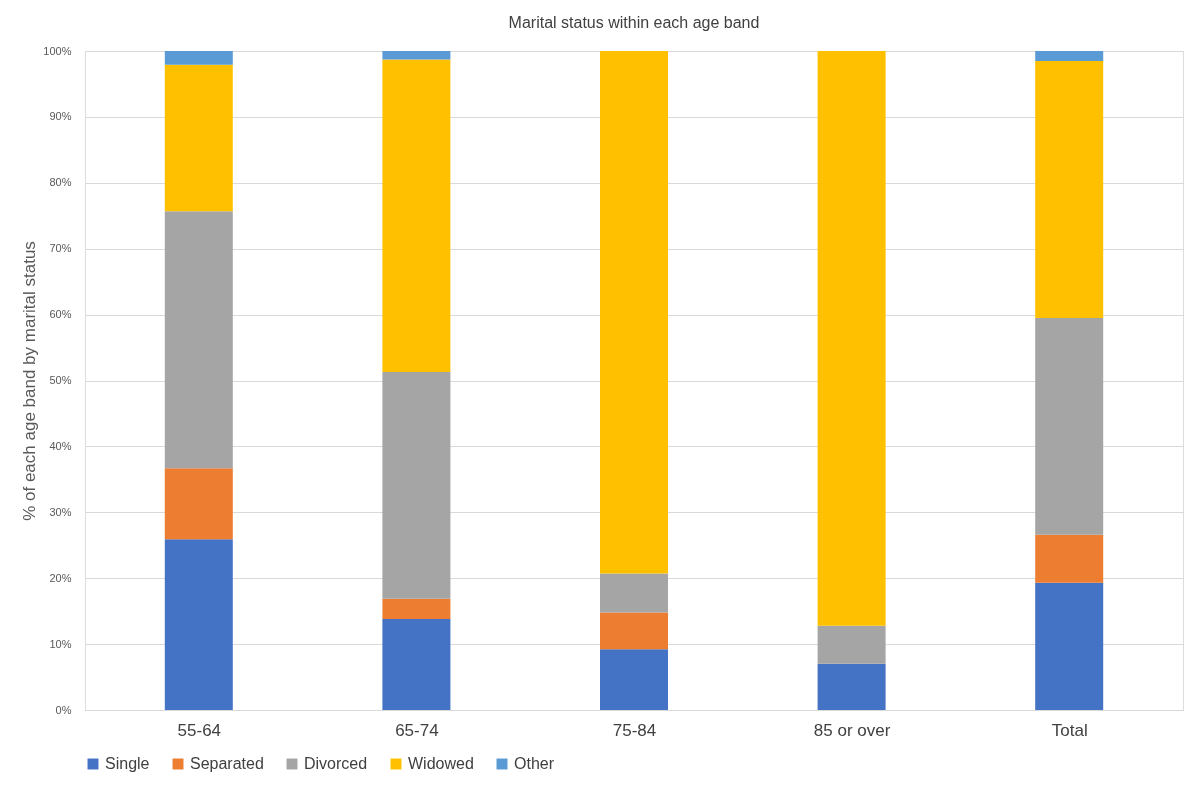  I want to click on legend-label: Separated, so click(227, 763).